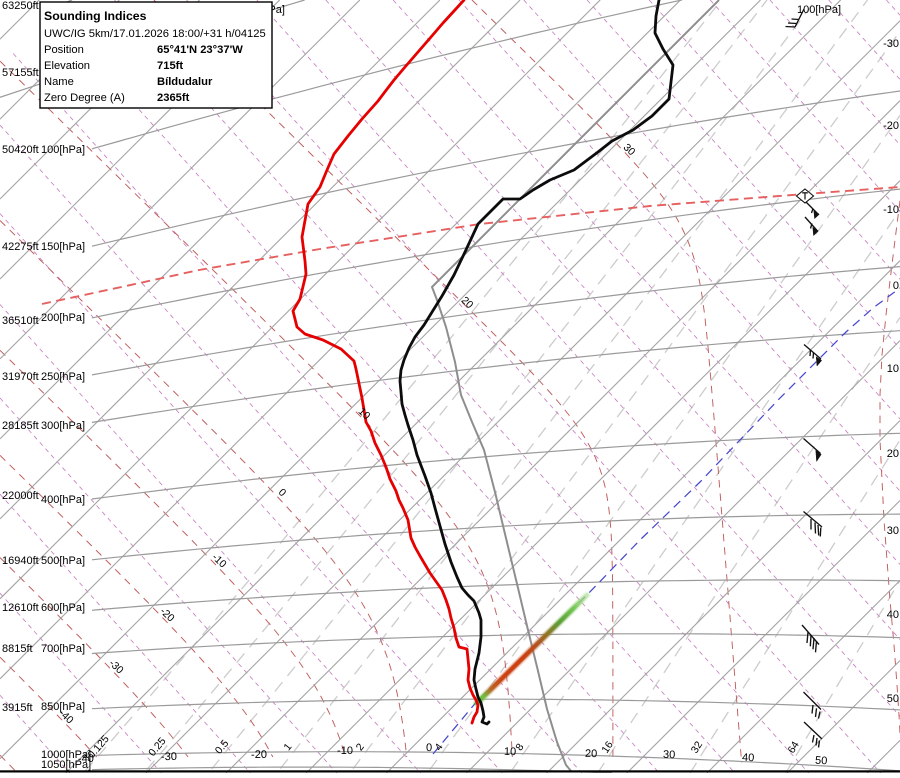  I want to click on svg-text: 700[hPa], so click(63, 649).